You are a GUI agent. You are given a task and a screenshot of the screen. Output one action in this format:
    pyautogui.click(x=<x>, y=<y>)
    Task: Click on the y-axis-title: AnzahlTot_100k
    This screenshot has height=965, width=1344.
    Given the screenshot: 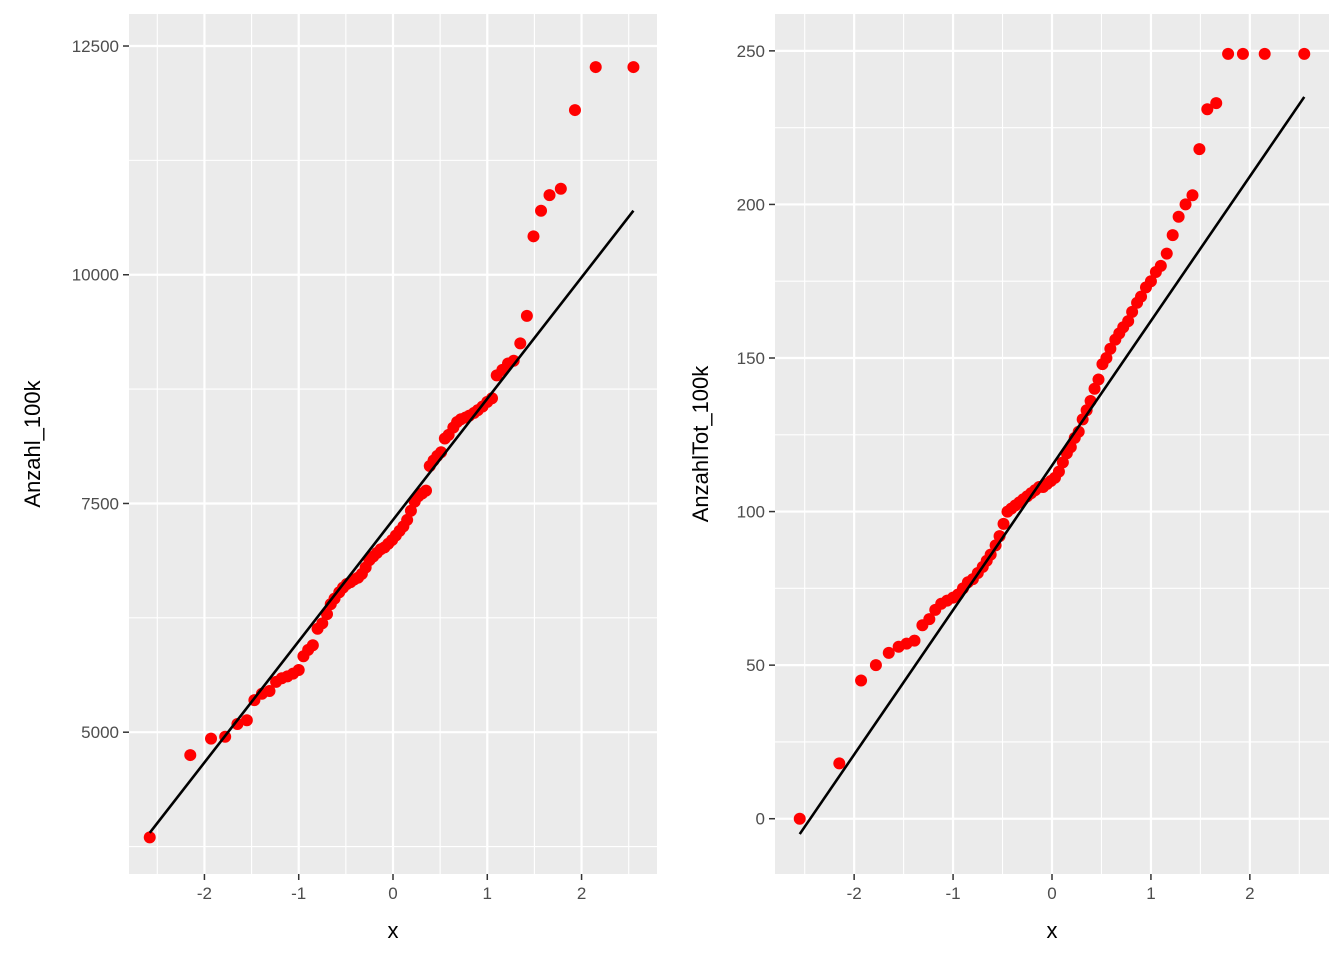 What is the action you would take?
    pyautogui.click(x=700, y=444)
    